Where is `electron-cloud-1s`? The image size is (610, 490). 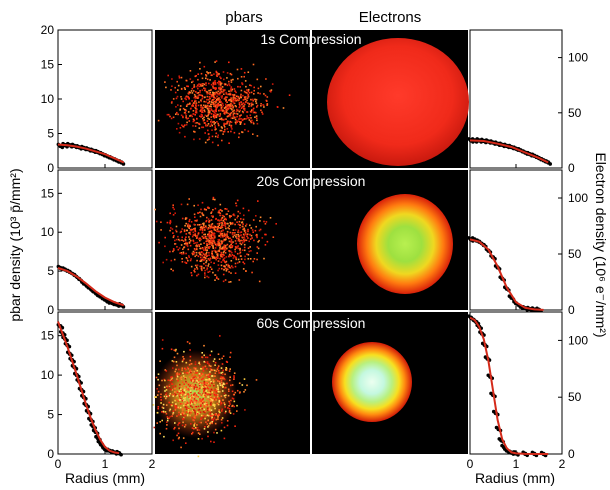
electron-cloud-1s is located at coordinates (398, 102).